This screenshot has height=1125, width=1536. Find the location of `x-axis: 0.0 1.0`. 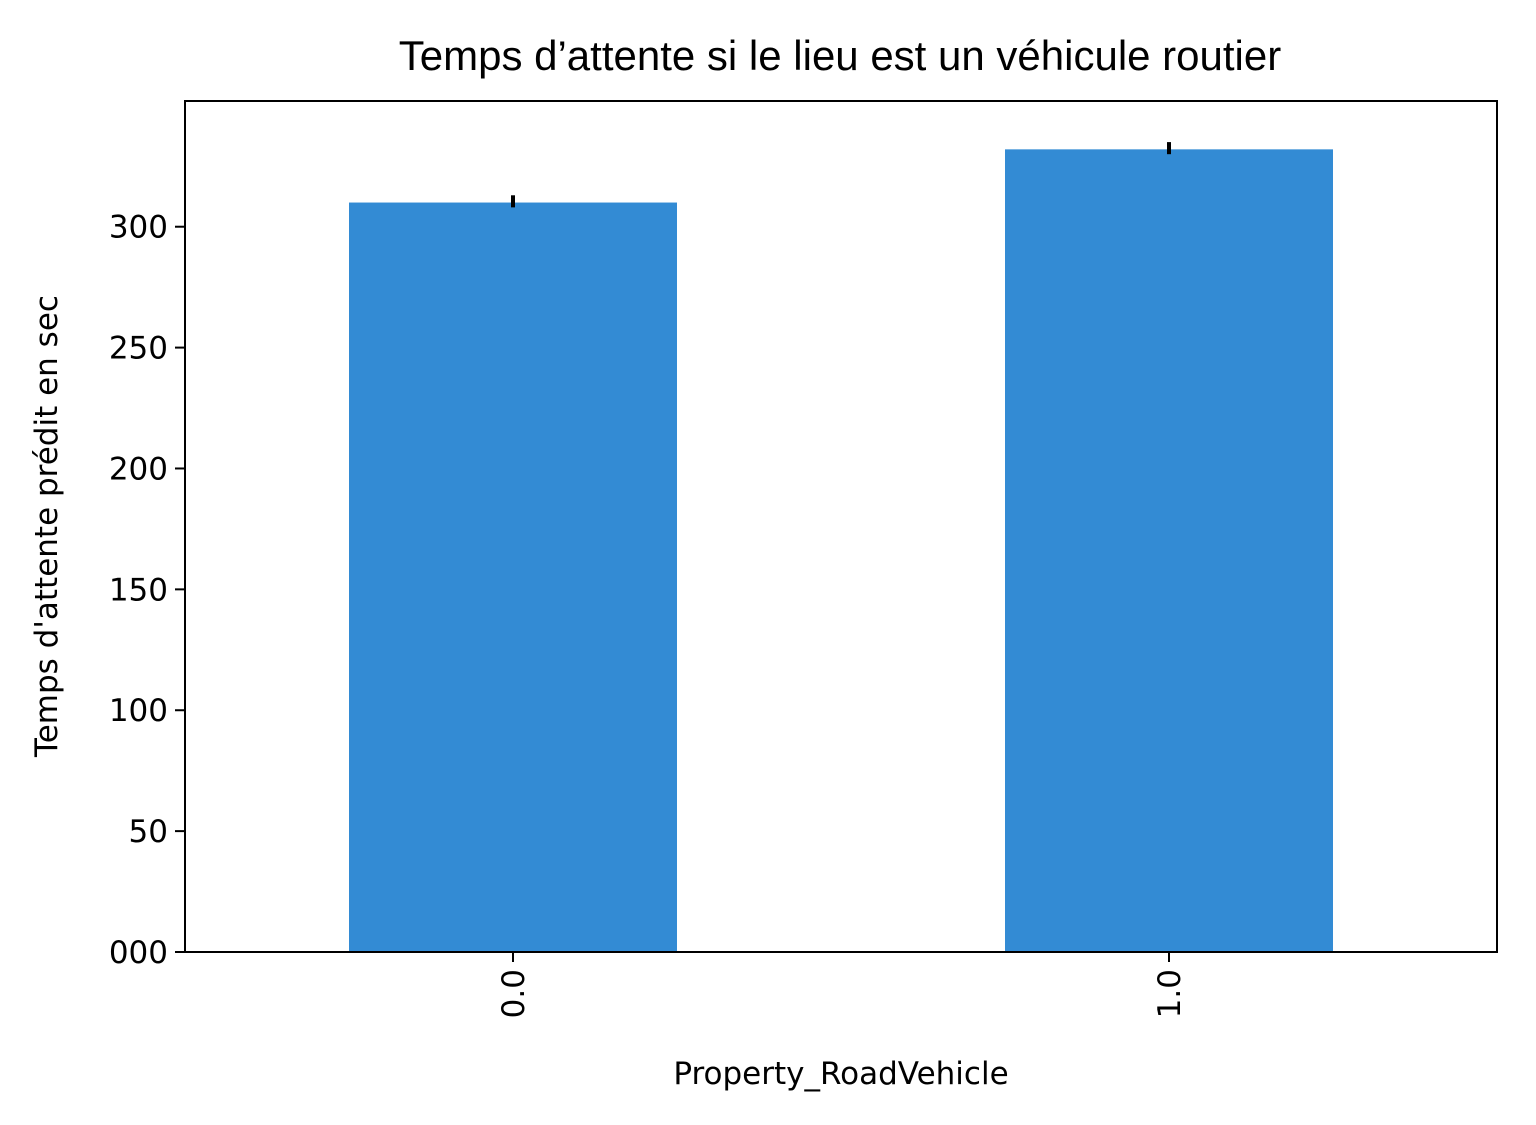

x-axis: 0.0 1.0 is located at coordinates (842, 985).